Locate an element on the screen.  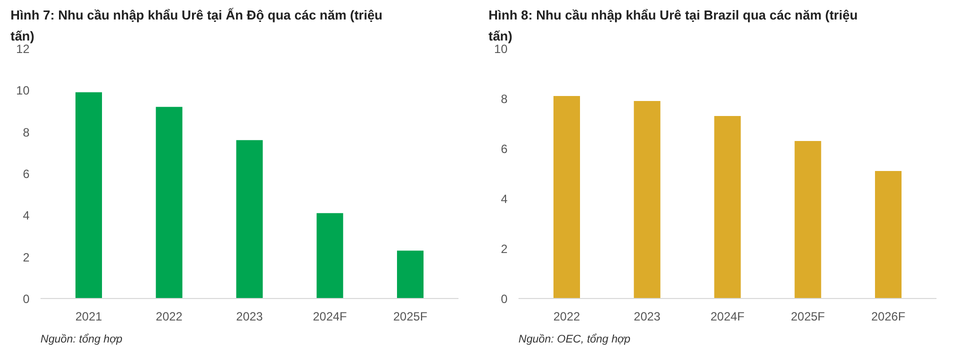
chart-title: Hình 8: Nhu cầu nhập khẩu Urê tại Brazil qua các năm (triệu tấn) is located at coordinates (673, 26).